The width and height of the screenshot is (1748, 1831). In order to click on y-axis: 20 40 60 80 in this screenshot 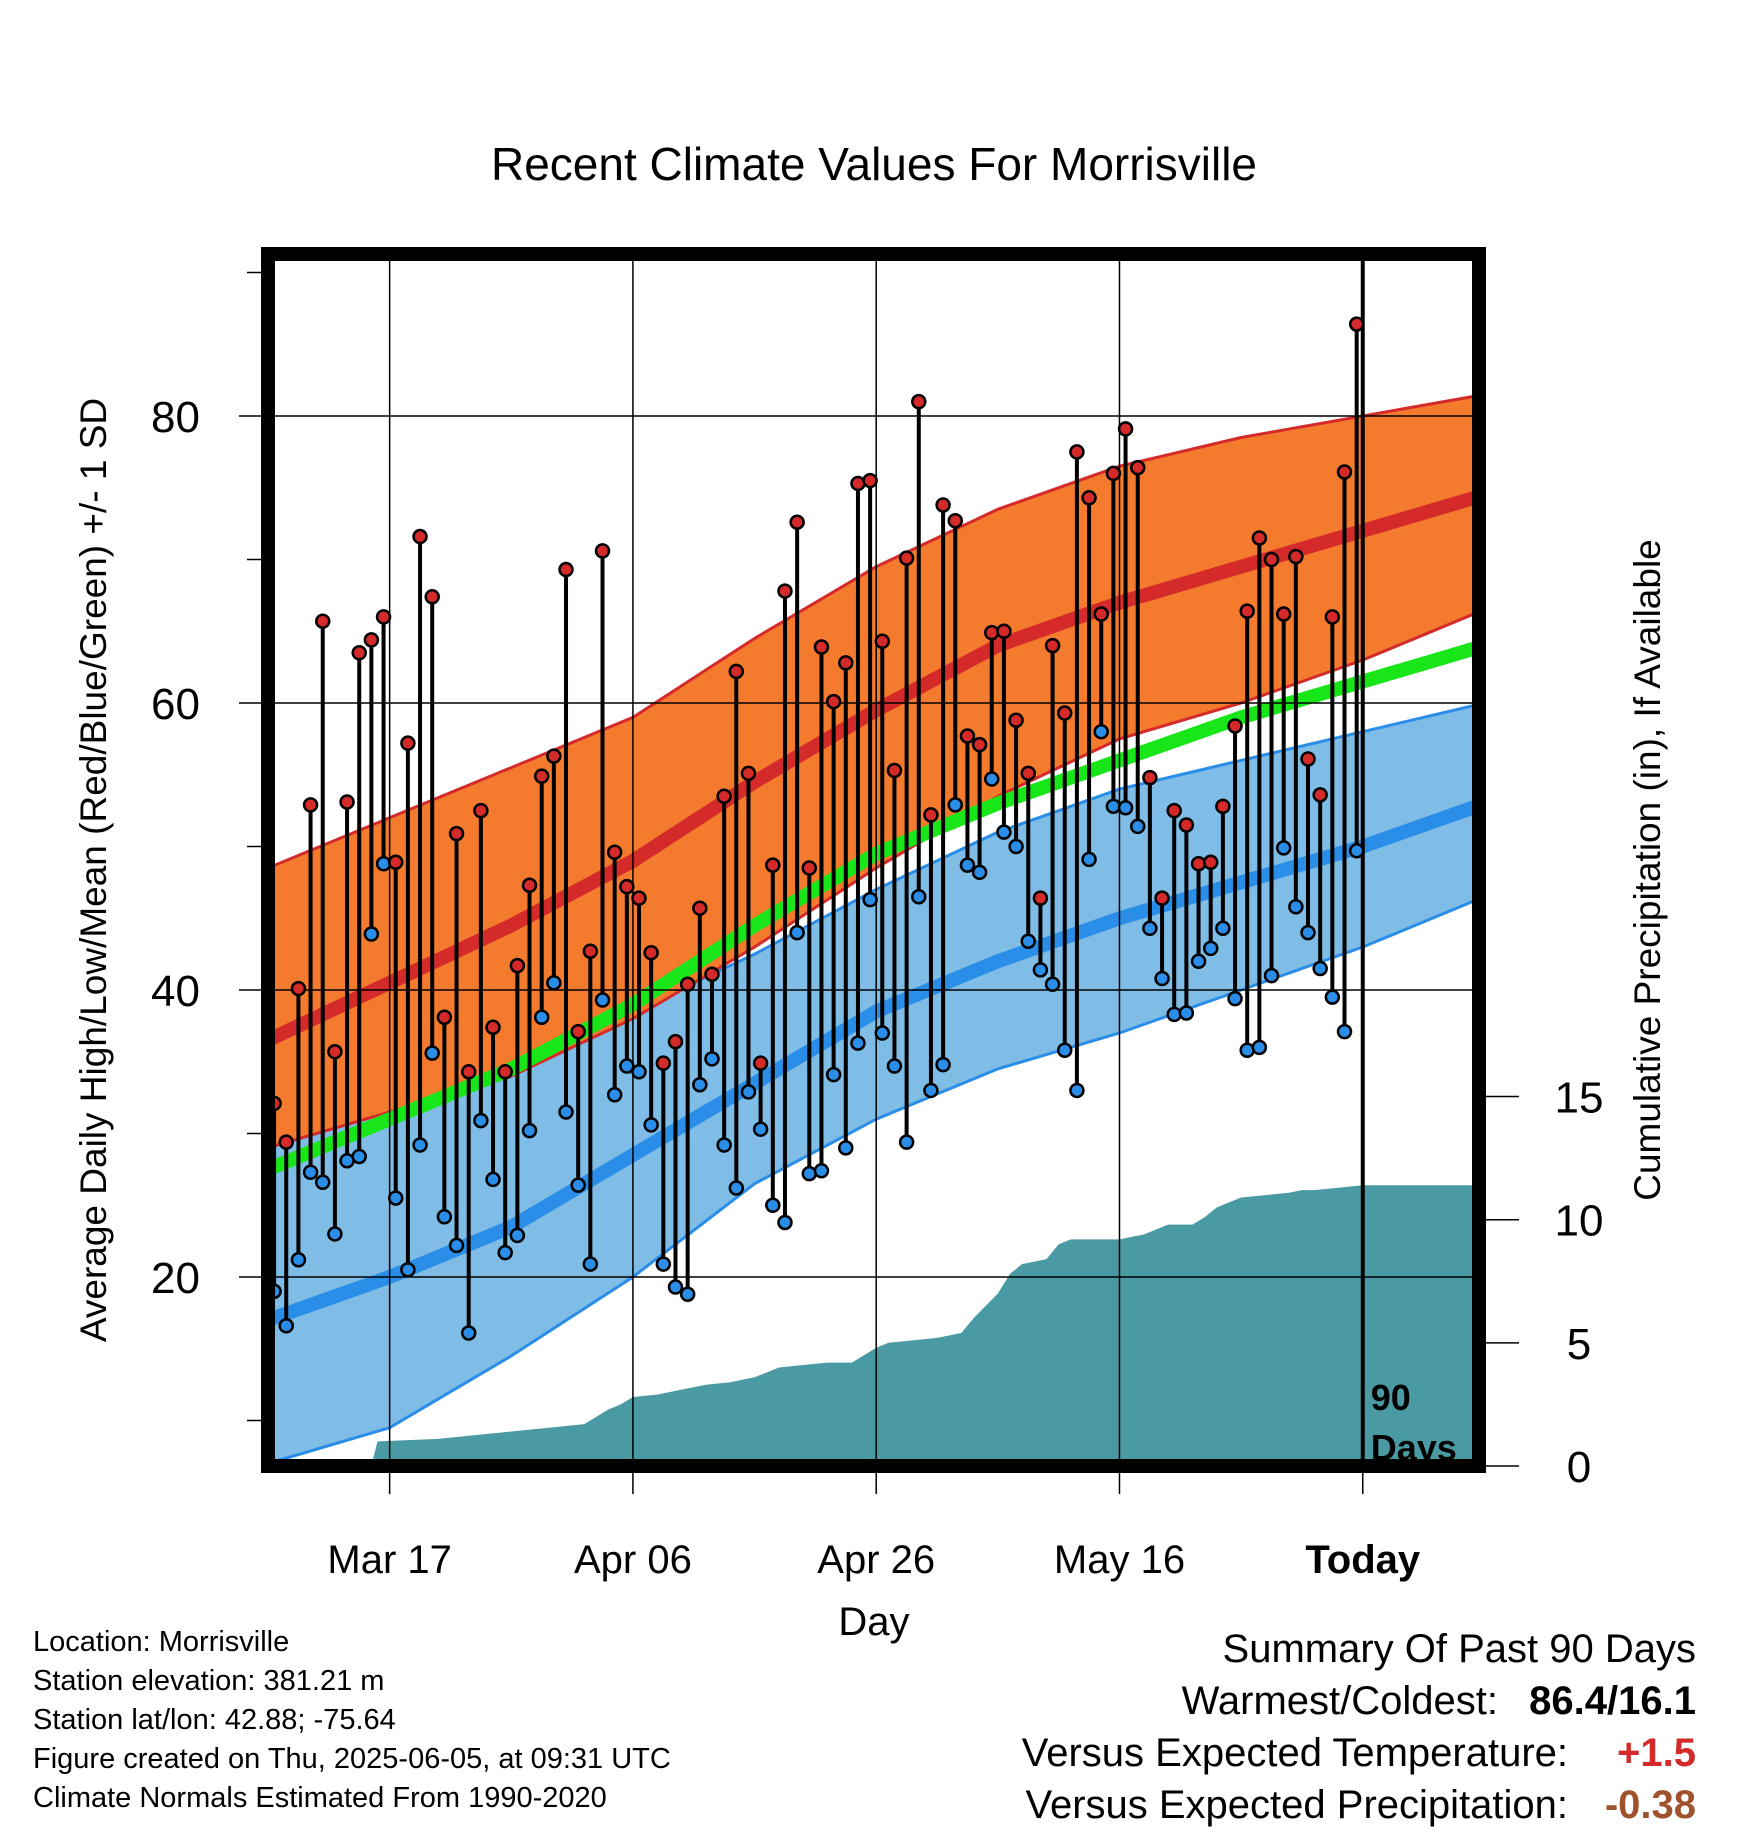, I will do `click(206, 846)`.